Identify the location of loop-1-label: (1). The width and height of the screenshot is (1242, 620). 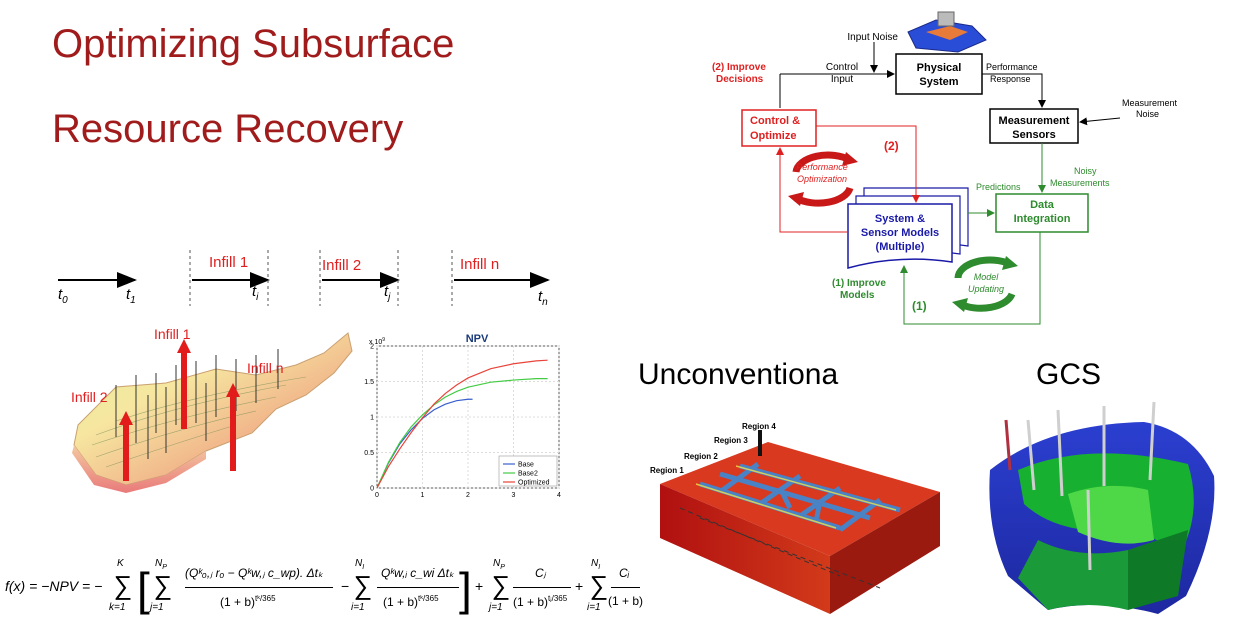
(919, 306).